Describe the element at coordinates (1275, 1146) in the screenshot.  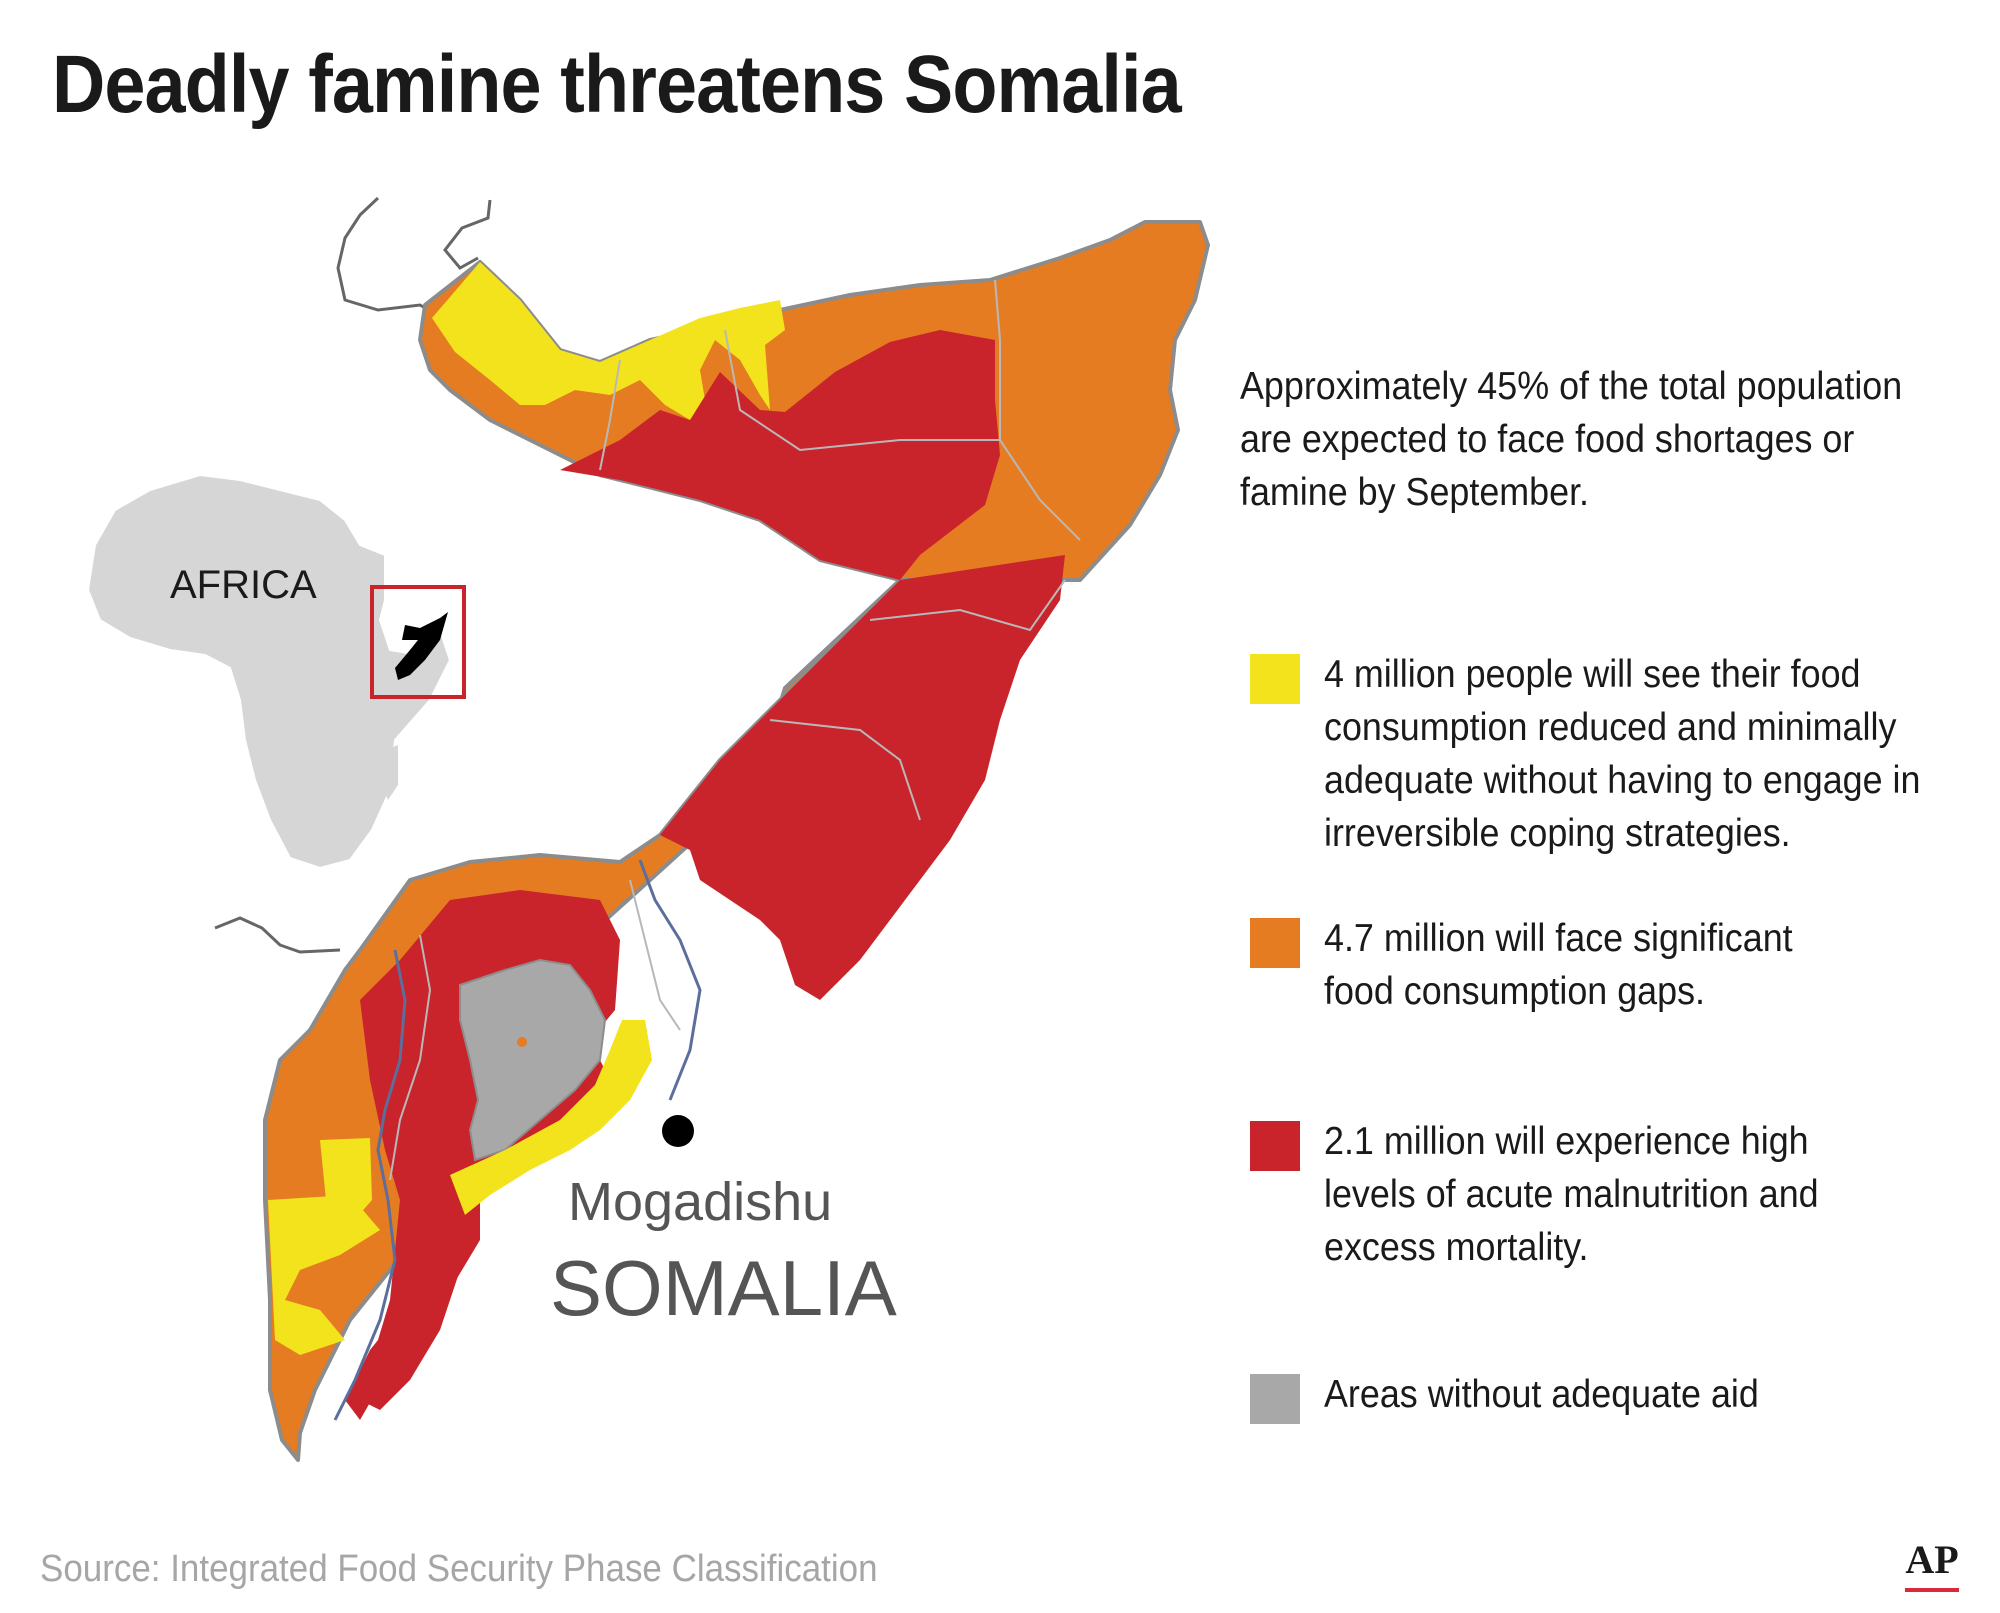
I see `legend-swatch-red` at that location.